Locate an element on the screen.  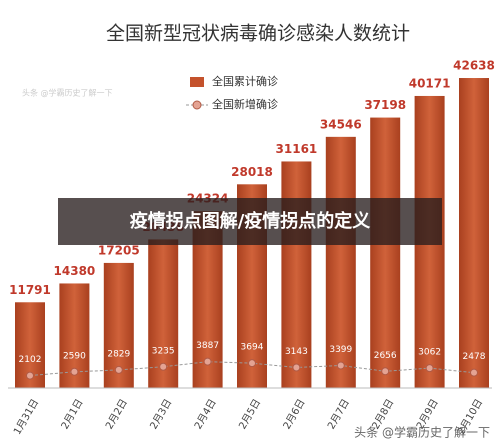
line-value-label: 3062 is located at coordinates (429, 353).